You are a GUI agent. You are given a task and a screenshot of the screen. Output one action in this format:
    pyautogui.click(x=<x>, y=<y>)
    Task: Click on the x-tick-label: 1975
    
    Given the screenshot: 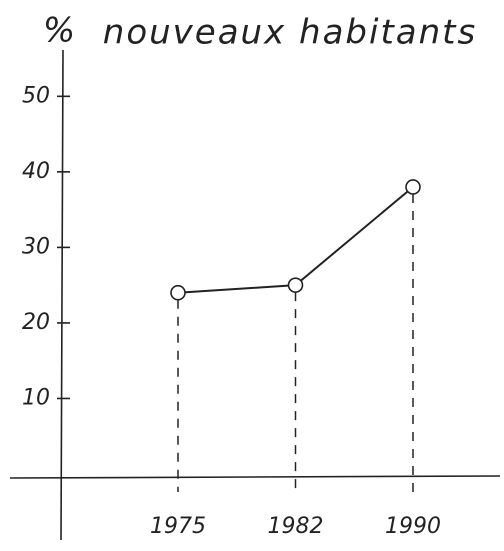 What is the action you would take?
    pyautogui.click(x=178, y=526)
    